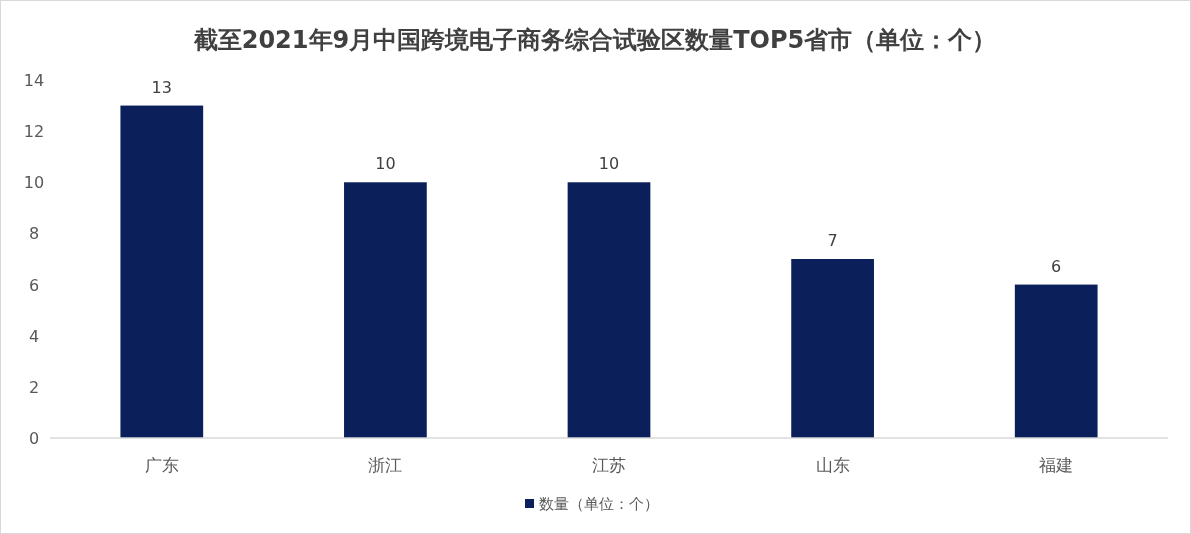 This screenshot has width=1191, height=534. Describe the element at coordinates (34, 336) in the screenshot. I see `y-tick-label: 4` at that location.